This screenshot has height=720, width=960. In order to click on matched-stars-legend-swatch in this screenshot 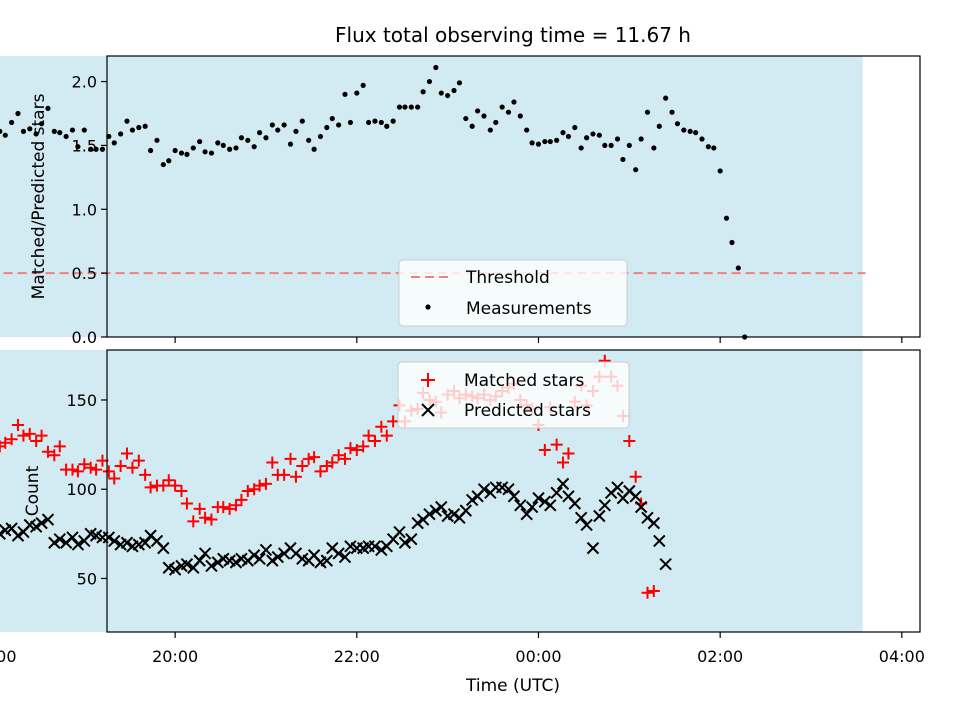, I will do `click(428, 380)`.